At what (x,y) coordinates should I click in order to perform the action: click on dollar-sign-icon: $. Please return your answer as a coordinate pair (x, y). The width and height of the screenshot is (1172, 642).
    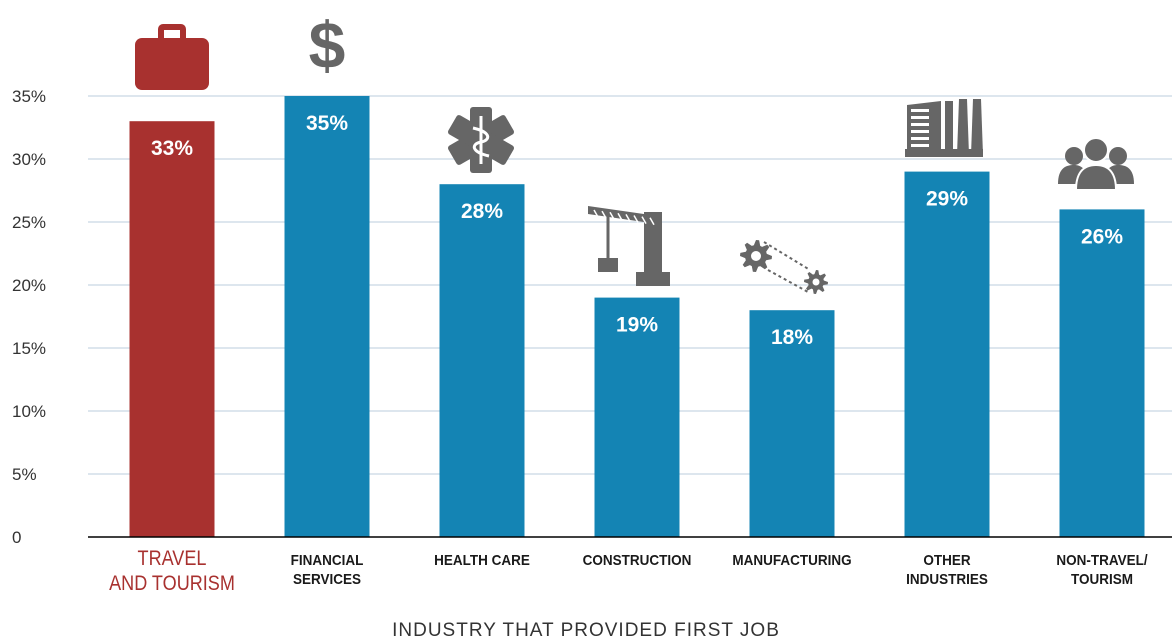
    Looking at the image, I should click on (327, 45).